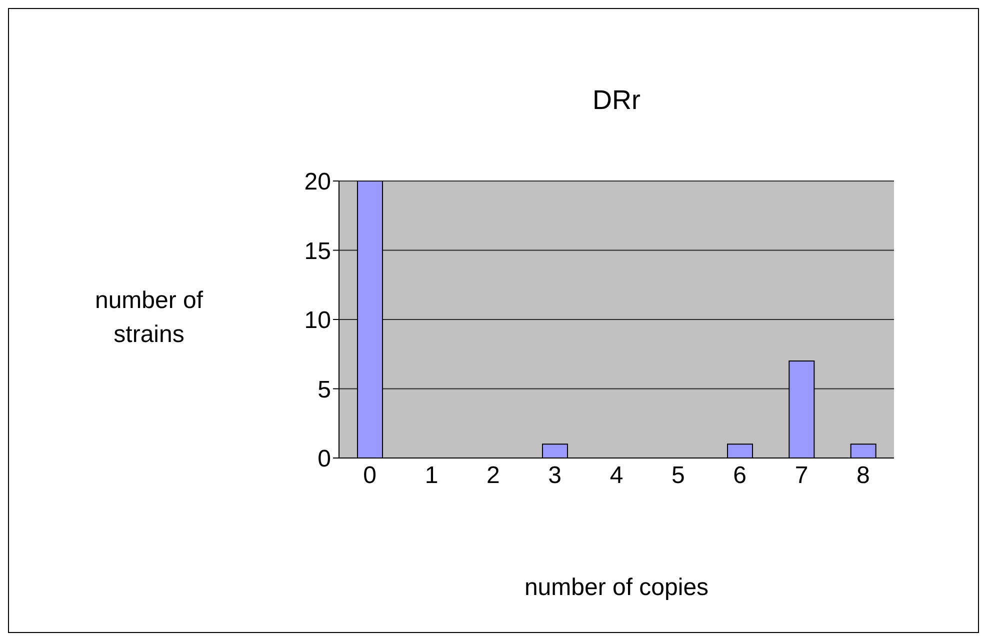 The width and height of the screenshot is (987, 641). I want to click on x-tick-label: 2, so click(493, 476).